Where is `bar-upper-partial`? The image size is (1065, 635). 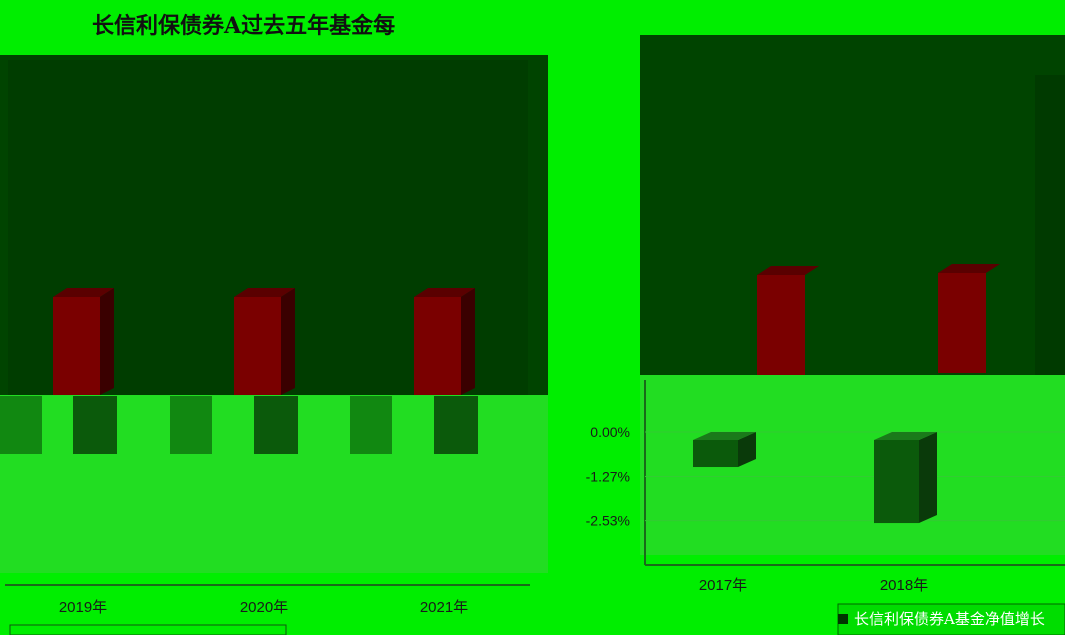
bar-upper-partial is located at coordinates (1050, 225).